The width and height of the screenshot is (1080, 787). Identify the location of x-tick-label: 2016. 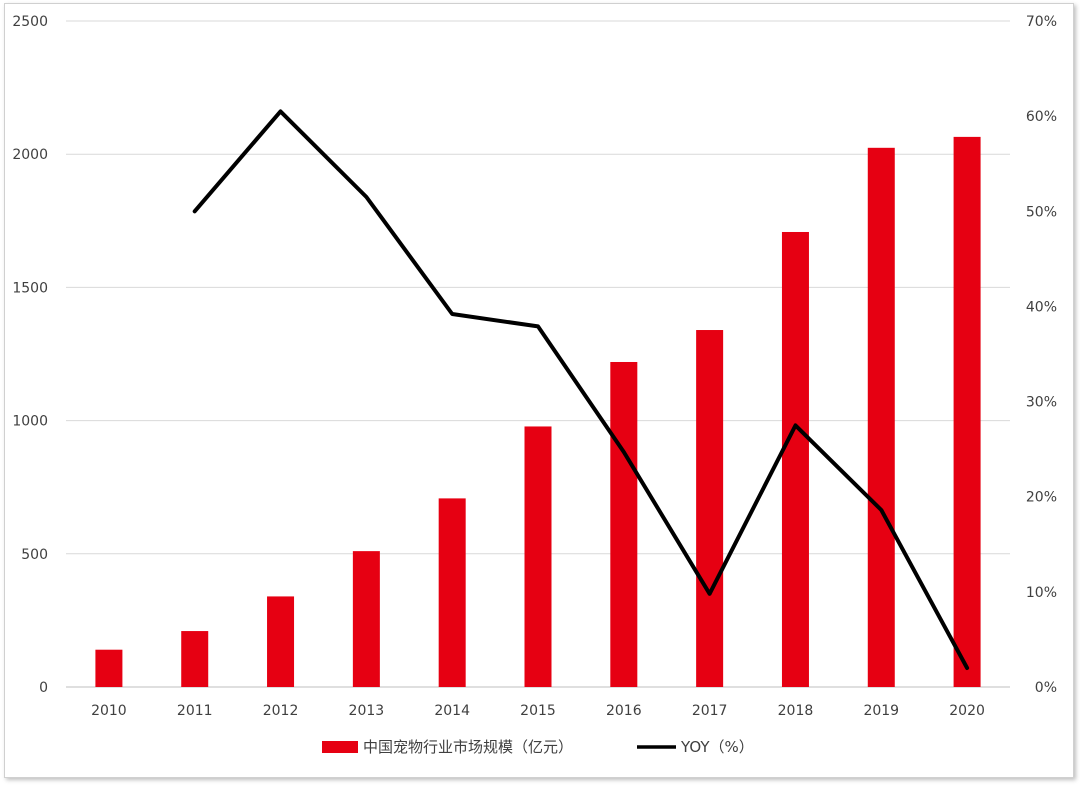
(624, 711).